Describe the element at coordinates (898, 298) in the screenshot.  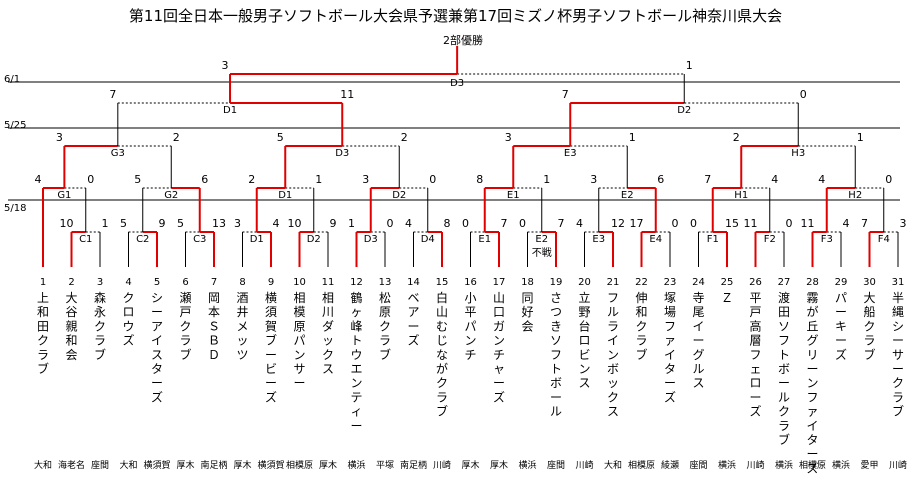
I see `team-name-char: 半` at that location.